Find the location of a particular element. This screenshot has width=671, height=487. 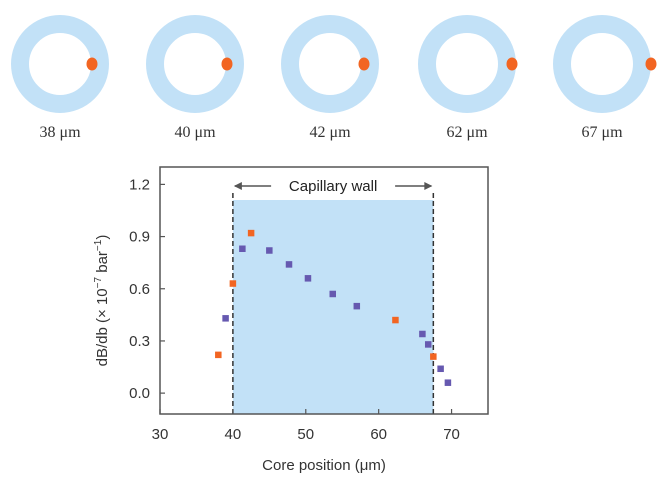

cross-section-label: 67 μm is located at coordinates (602, 132).